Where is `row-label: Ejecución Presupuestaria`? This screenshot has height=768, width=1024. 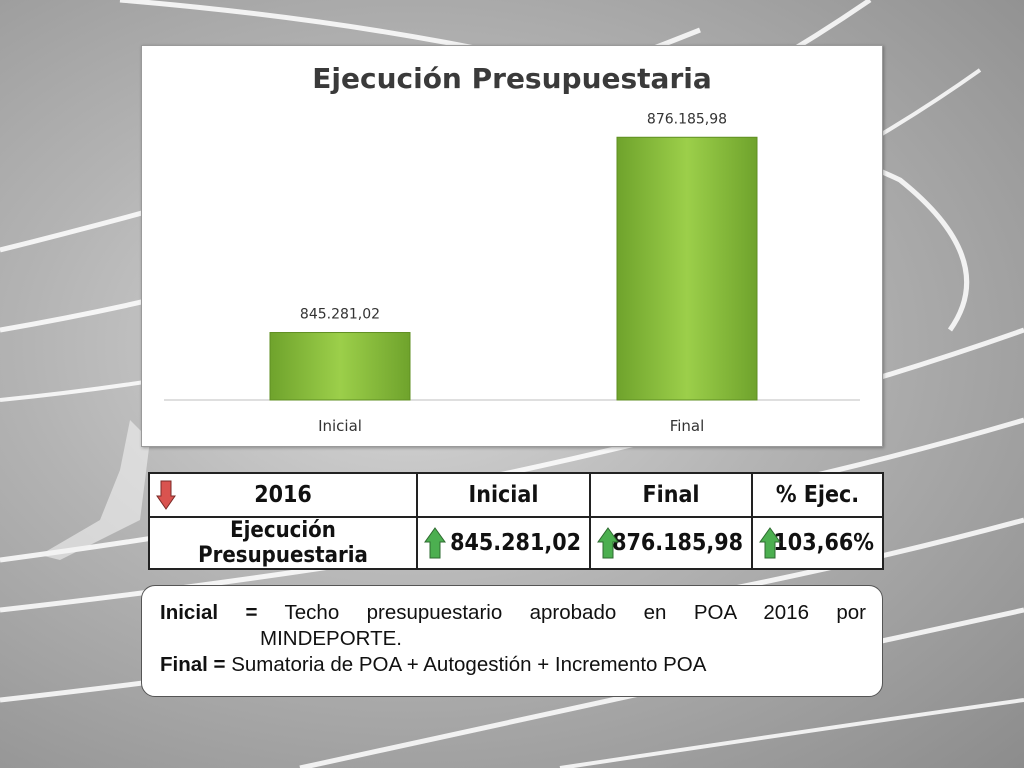 row-label: Ejecución Presupuestaria is located at coordinates (283, 543).